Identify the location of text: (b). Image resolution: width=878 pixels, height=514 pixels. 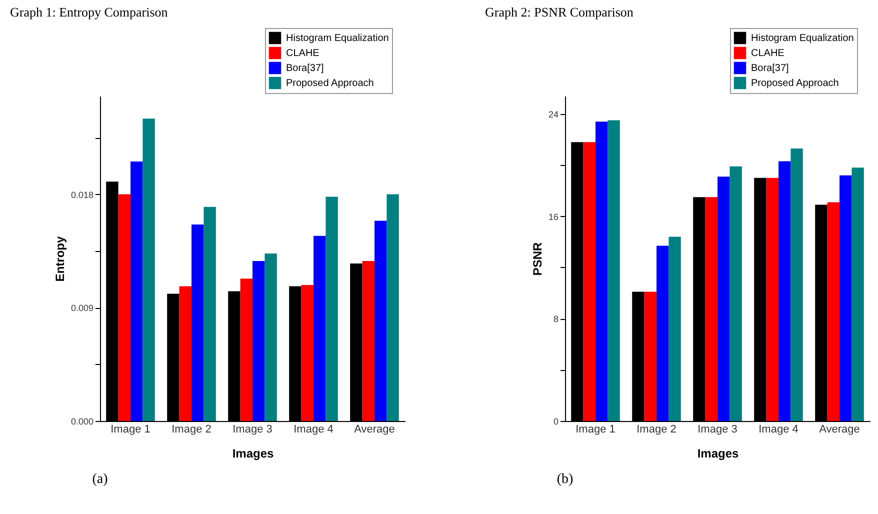
(565, 479).